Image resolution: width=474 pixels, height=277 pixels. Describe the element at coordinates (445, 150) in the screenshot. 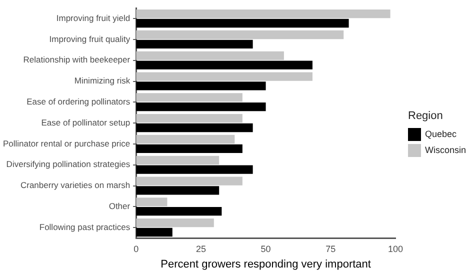

I see `legend-label: Wisconsin` at that location.